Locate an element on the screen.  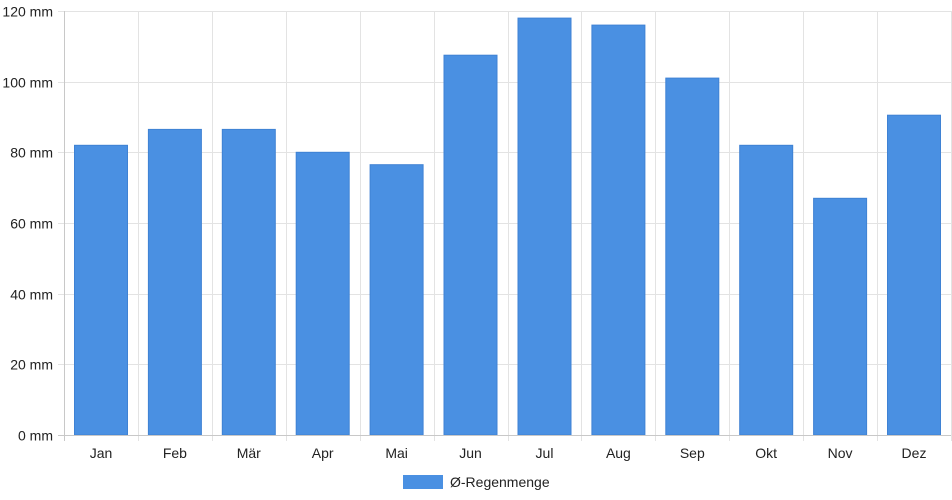
bar-Nov is located at coordinates (840, 316).